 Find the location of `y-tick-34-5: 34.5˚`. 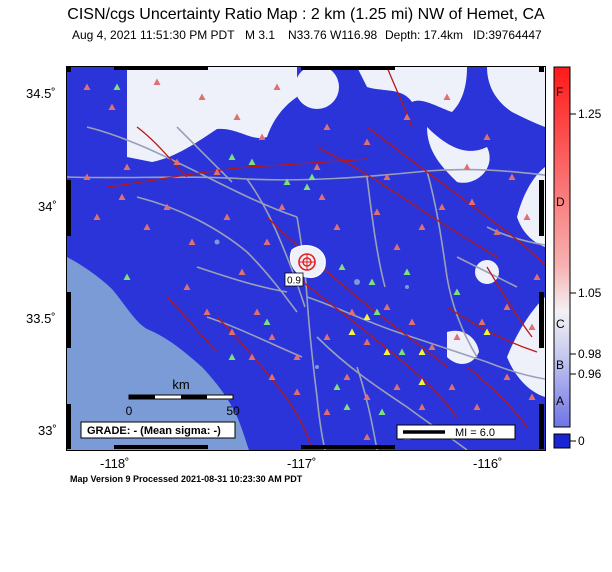

y-tick-34-5: 34.5˚ is located at coordinates (41, 93).